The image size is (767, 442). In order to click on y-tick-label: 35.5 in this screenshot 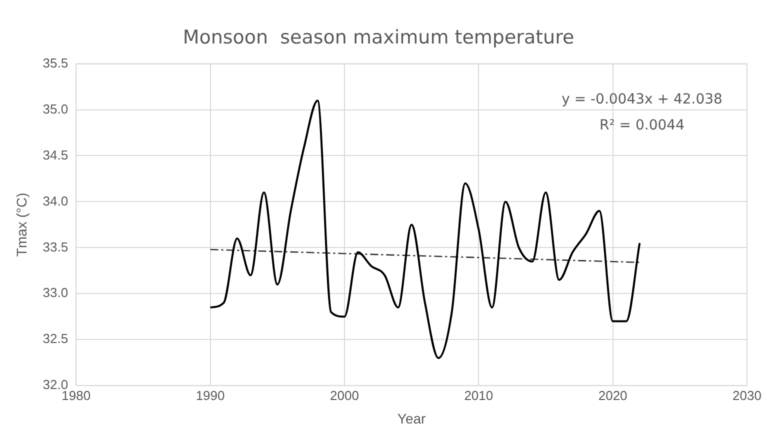, I will do `click(55, 62)`.